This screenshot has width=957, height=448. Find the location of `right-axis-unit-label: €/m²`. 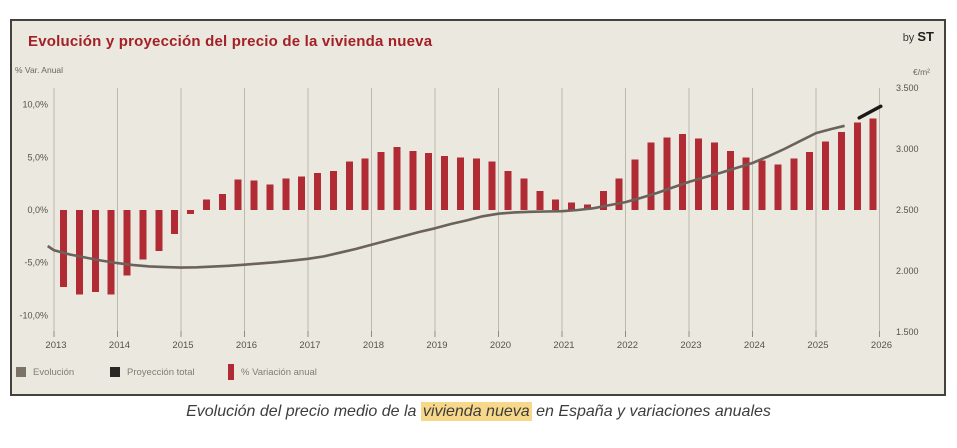

right-axis-unit-label: €/m² is located at coordinates (921, 72).